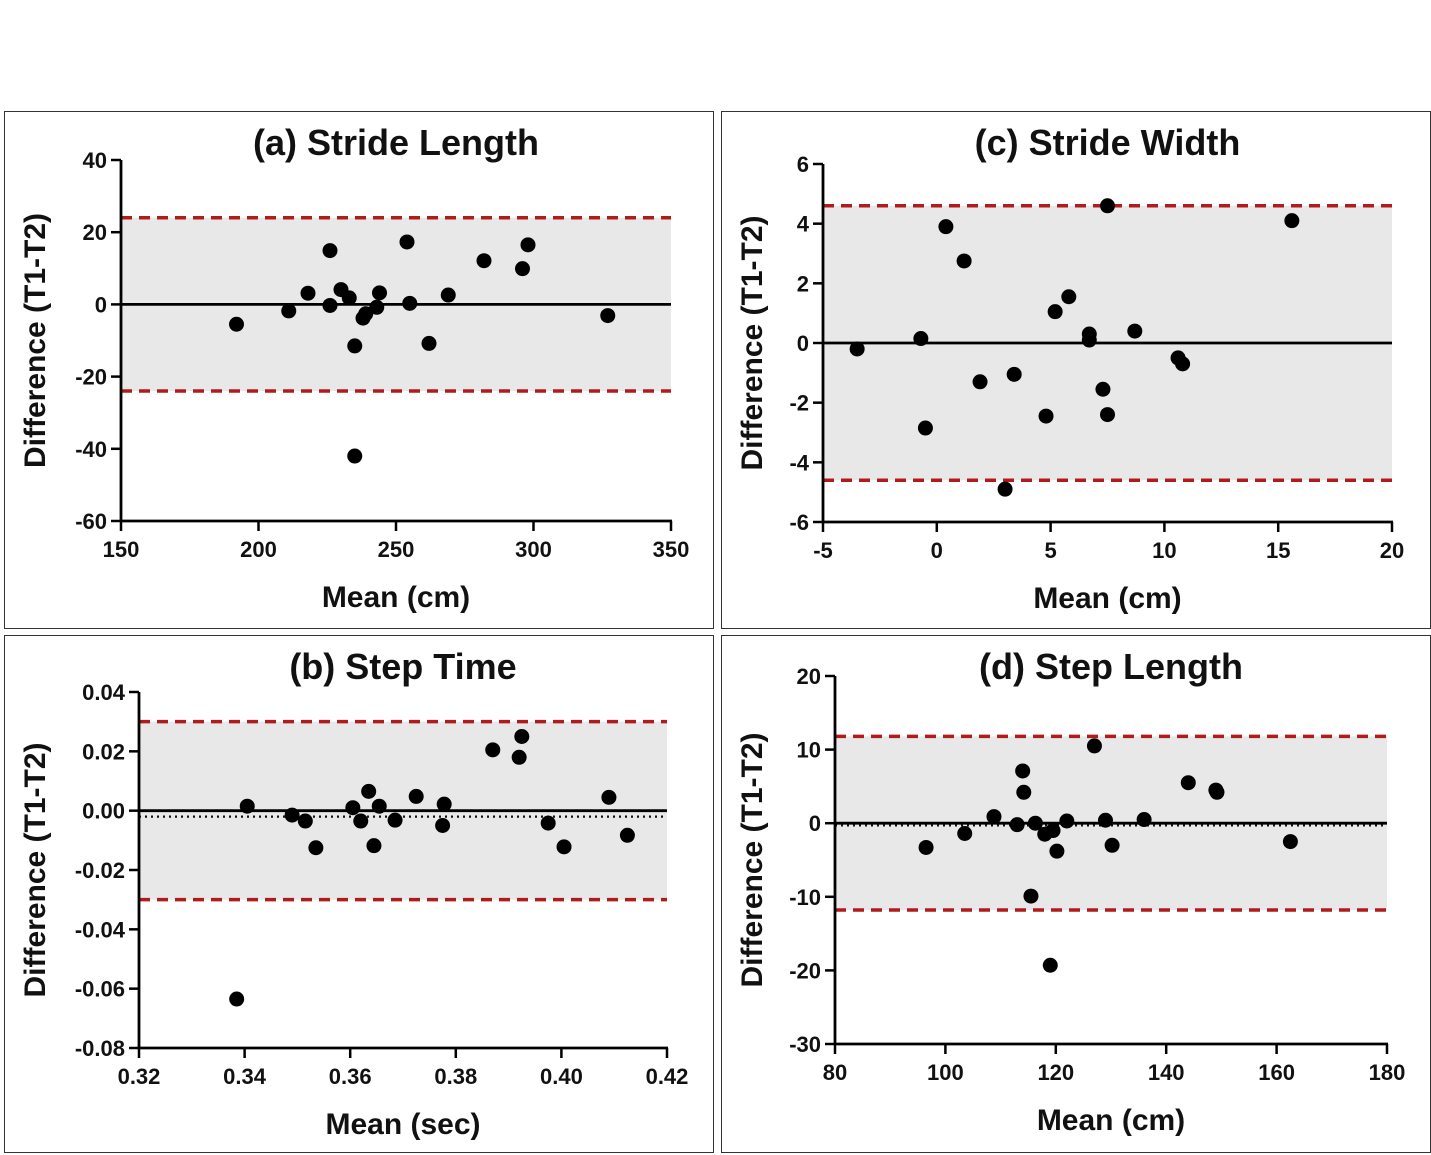 This screenshot has width=1431, height=1155. I want to click on y-tick-label: 40, so click(95, 160).